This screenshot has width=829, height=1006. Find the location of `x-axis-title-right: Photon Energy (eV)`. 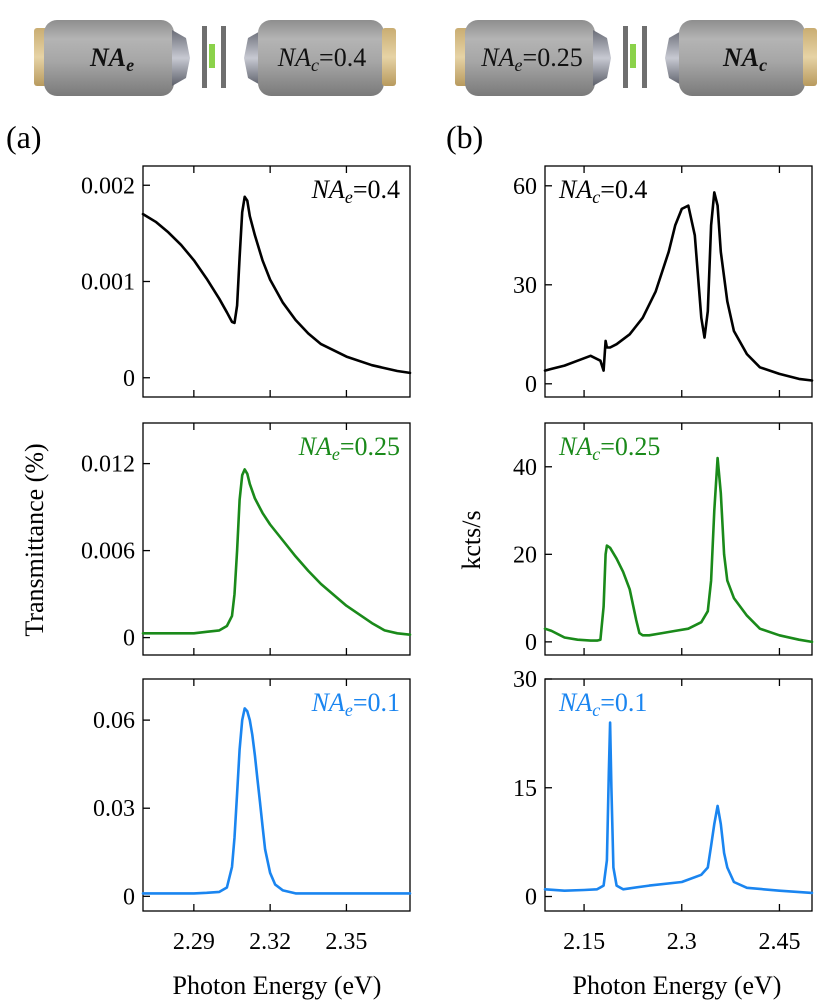

x-axis-title-right: Photon Energy (eV) is located at coordinates (677, 985).